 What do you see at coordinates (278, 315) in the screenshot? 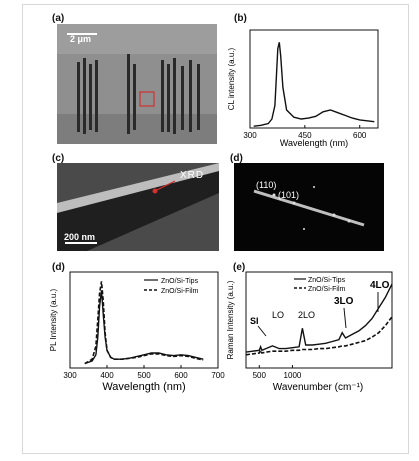
I see `raman-peak-label-lo: LO` at bounding box center [278, 315].